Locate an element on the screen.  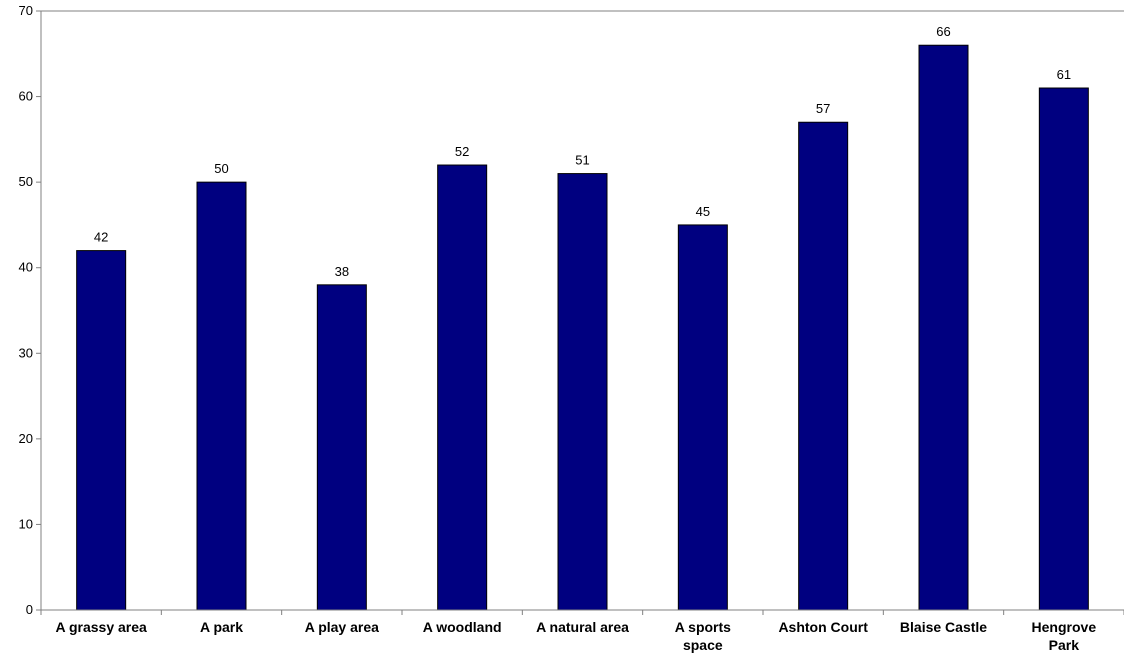
x-category-label-line: Ashton Court is located at coordinates (823, 627).